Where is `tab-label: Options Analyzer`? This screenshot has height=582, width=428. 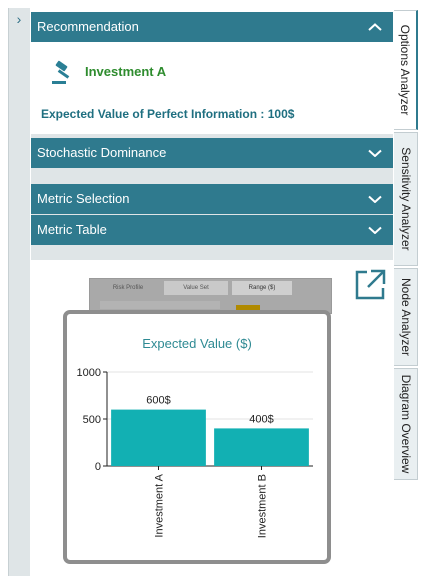 tab-label: Options Analyzer is located at coordinates (405, 70).